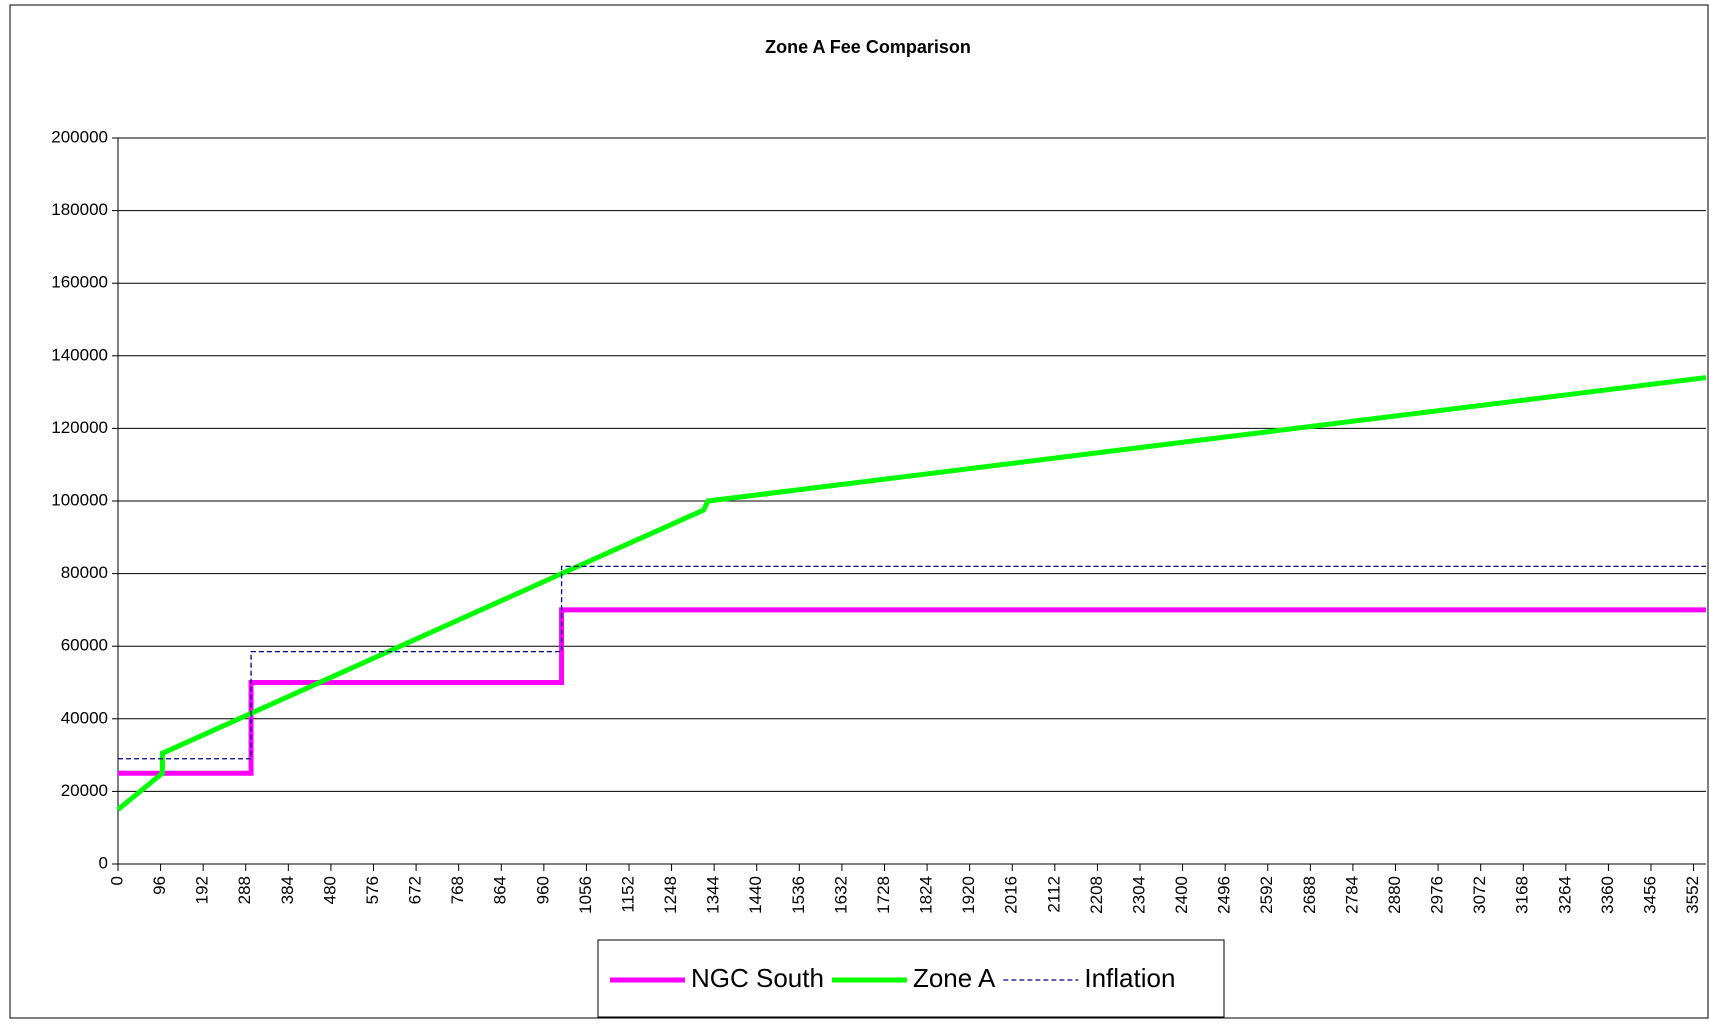  I want to click on y-tick-label: 120000, so click(79, 427).